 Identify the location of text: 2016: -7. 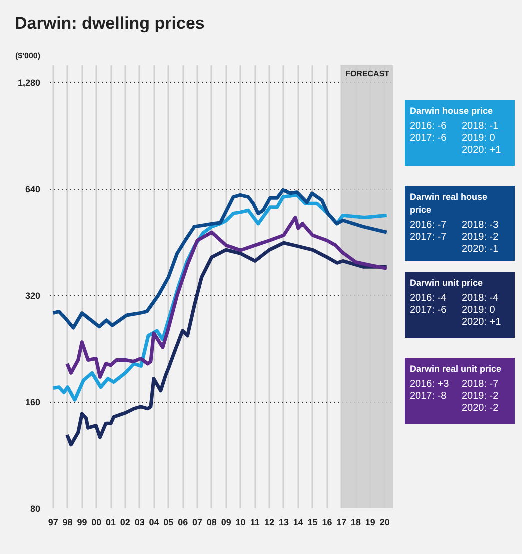
(429, 226).